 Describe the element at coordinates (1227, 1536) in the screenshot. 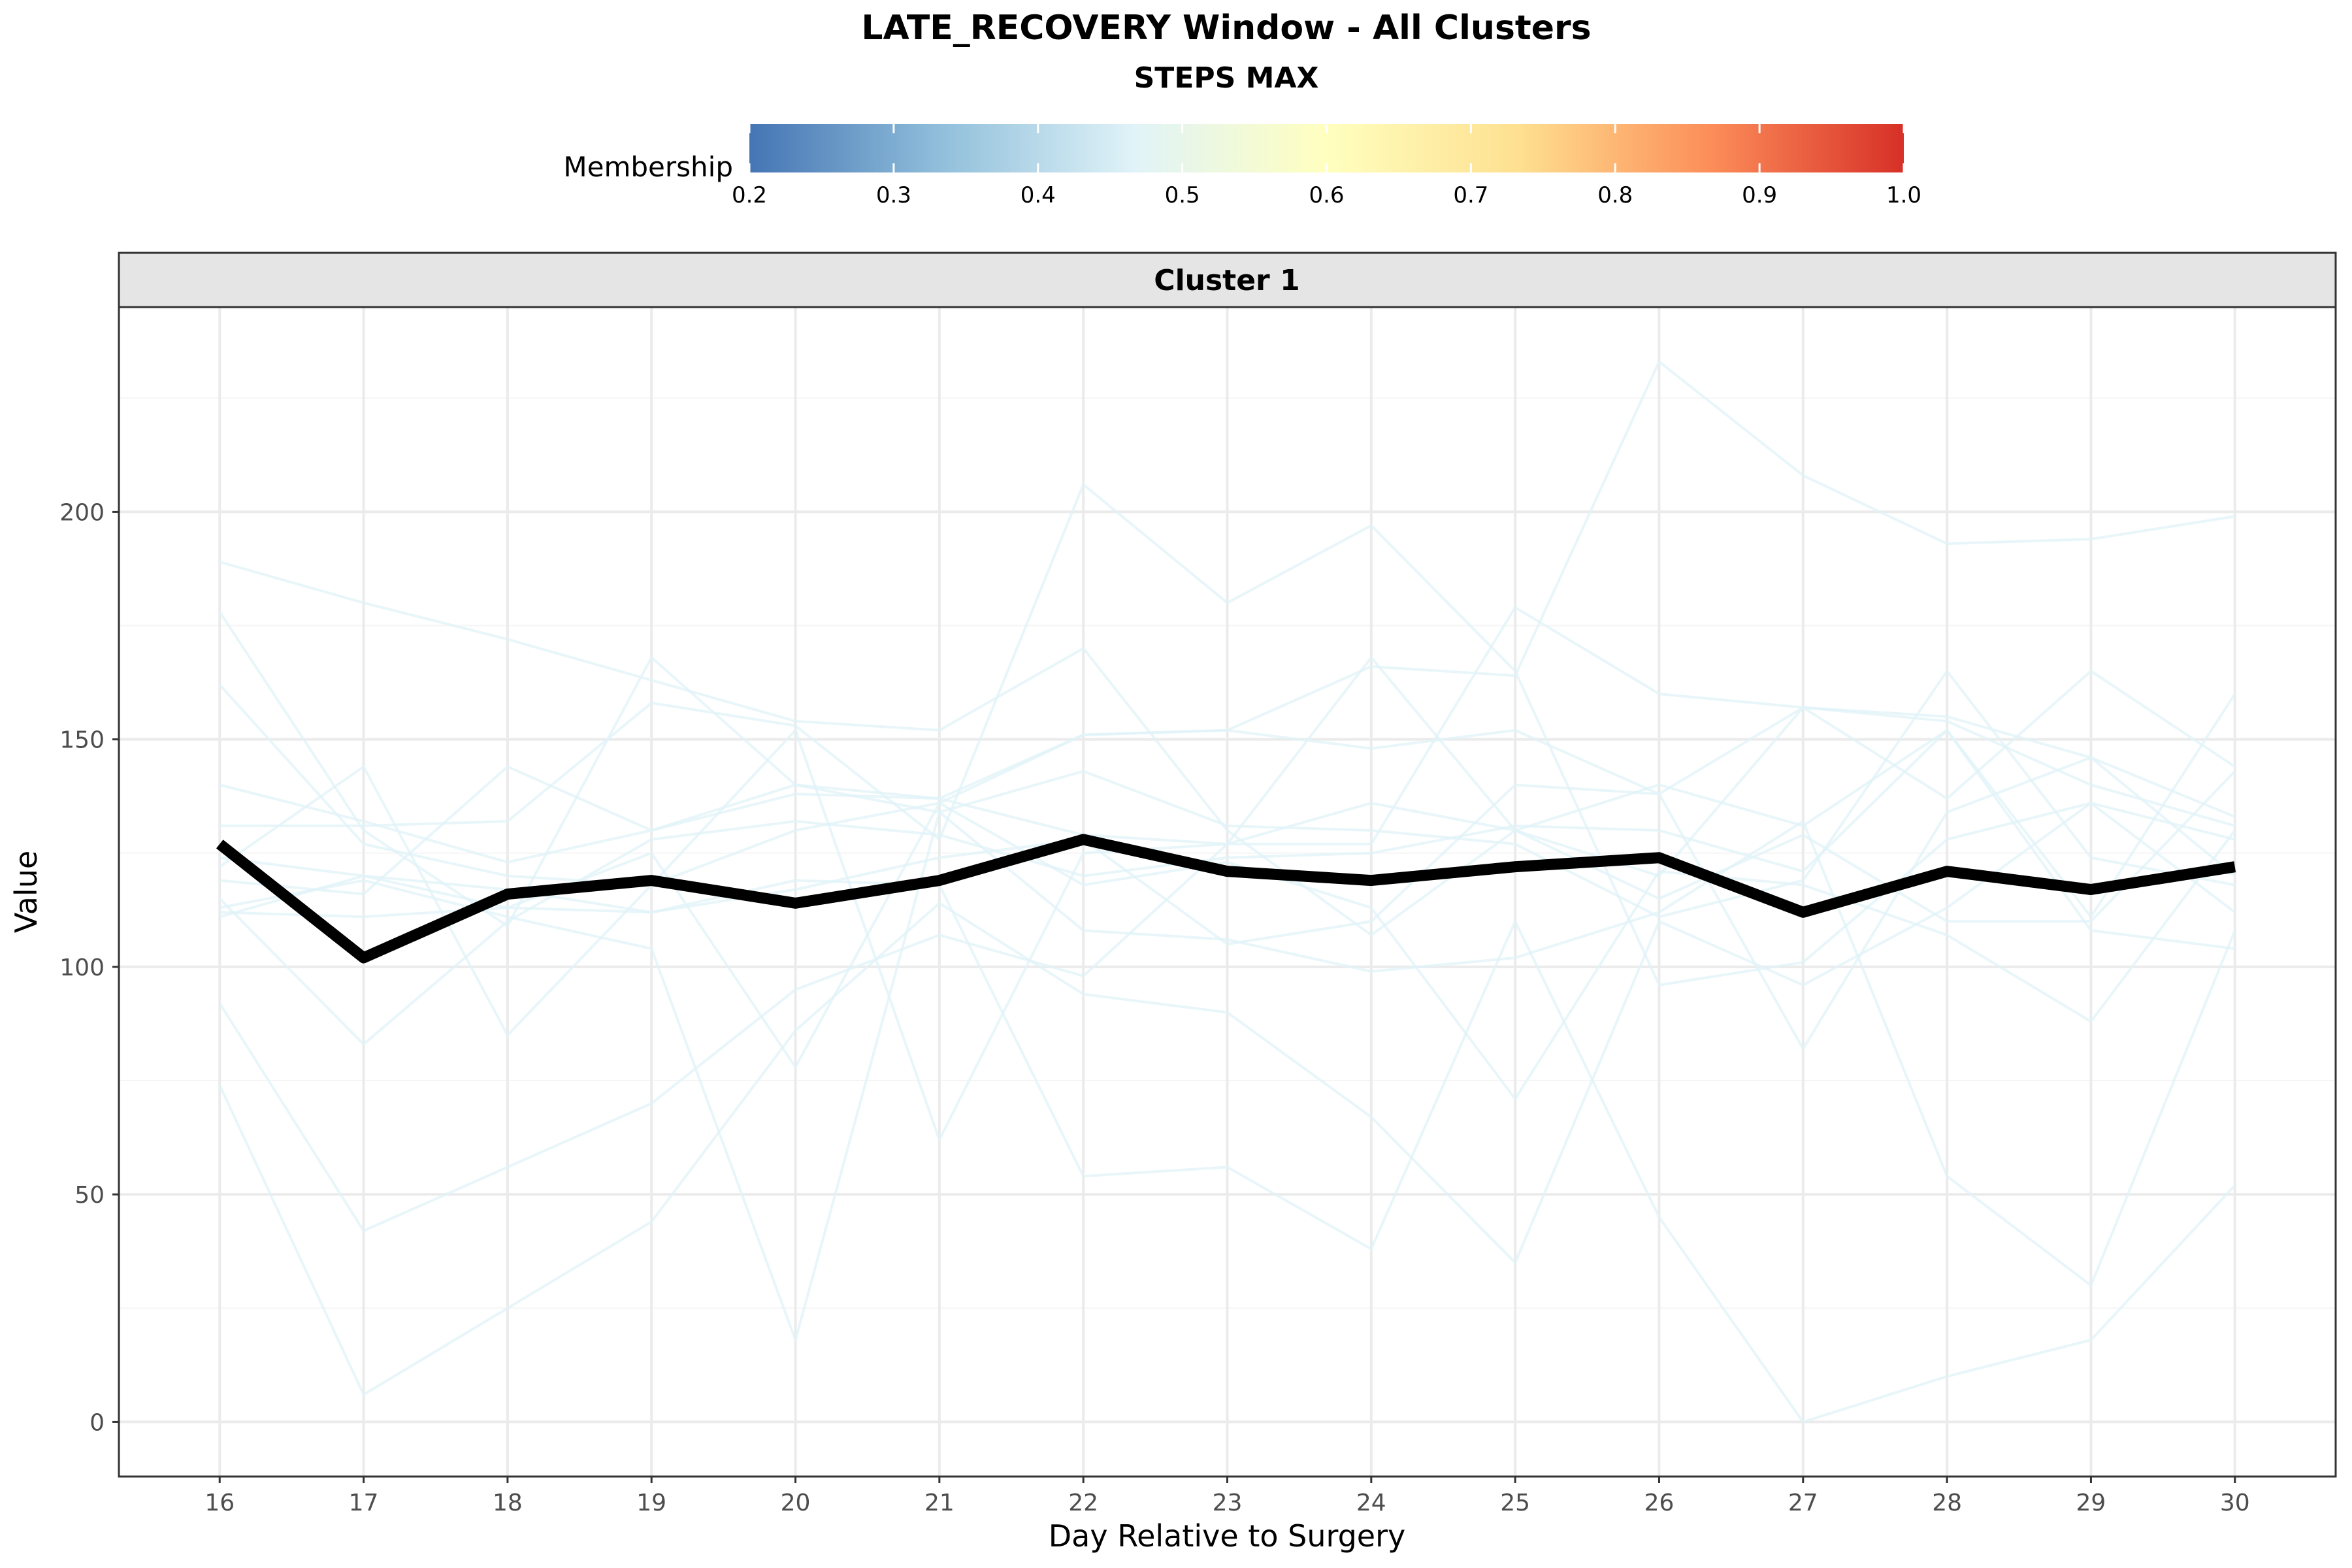

I see `x-axis-title: Day Relative to Surgery` at that location.